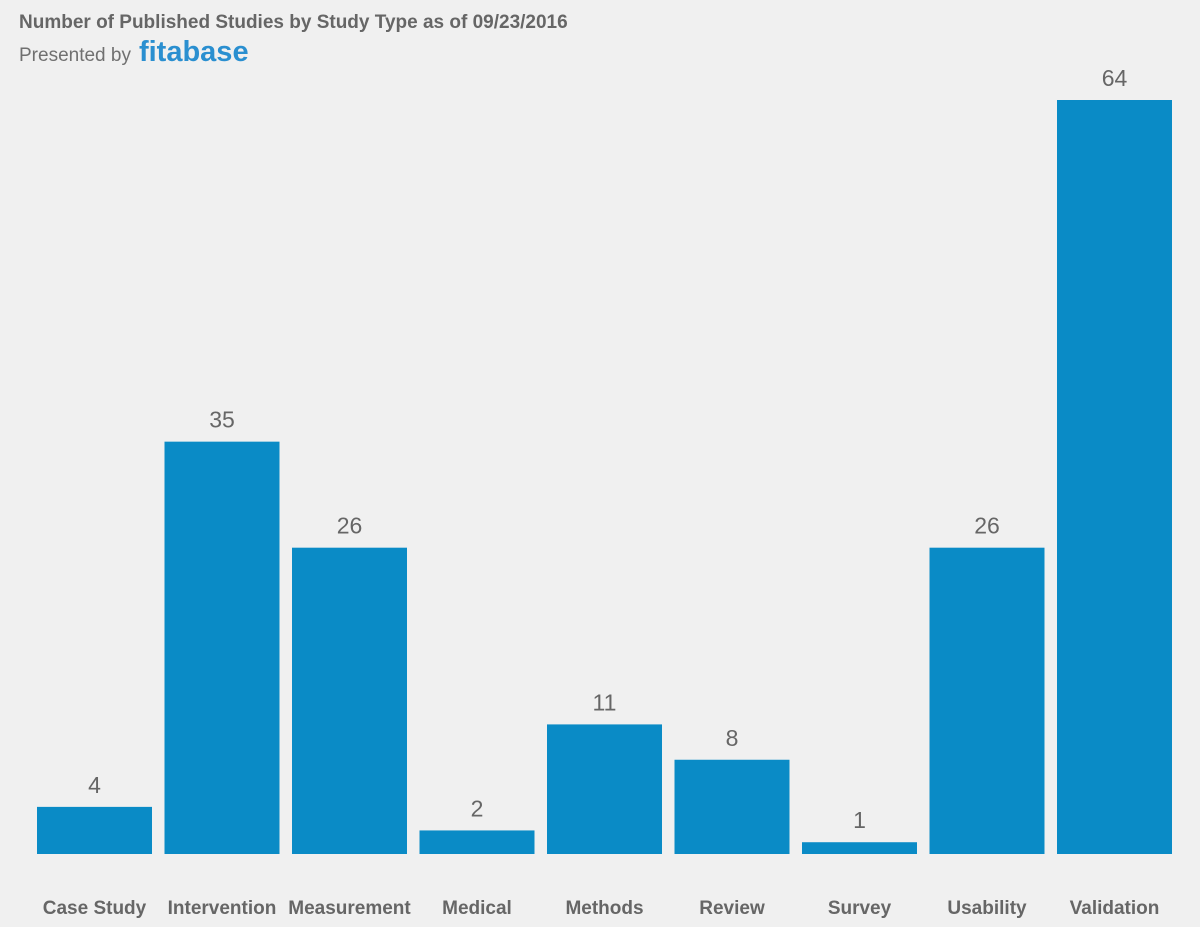 The height and width of the screenshot is (927, 1200). What do you see at coordinates (94, 830) in the screenshot?
I see `bar-case-study` at bounding box center [94, 830].